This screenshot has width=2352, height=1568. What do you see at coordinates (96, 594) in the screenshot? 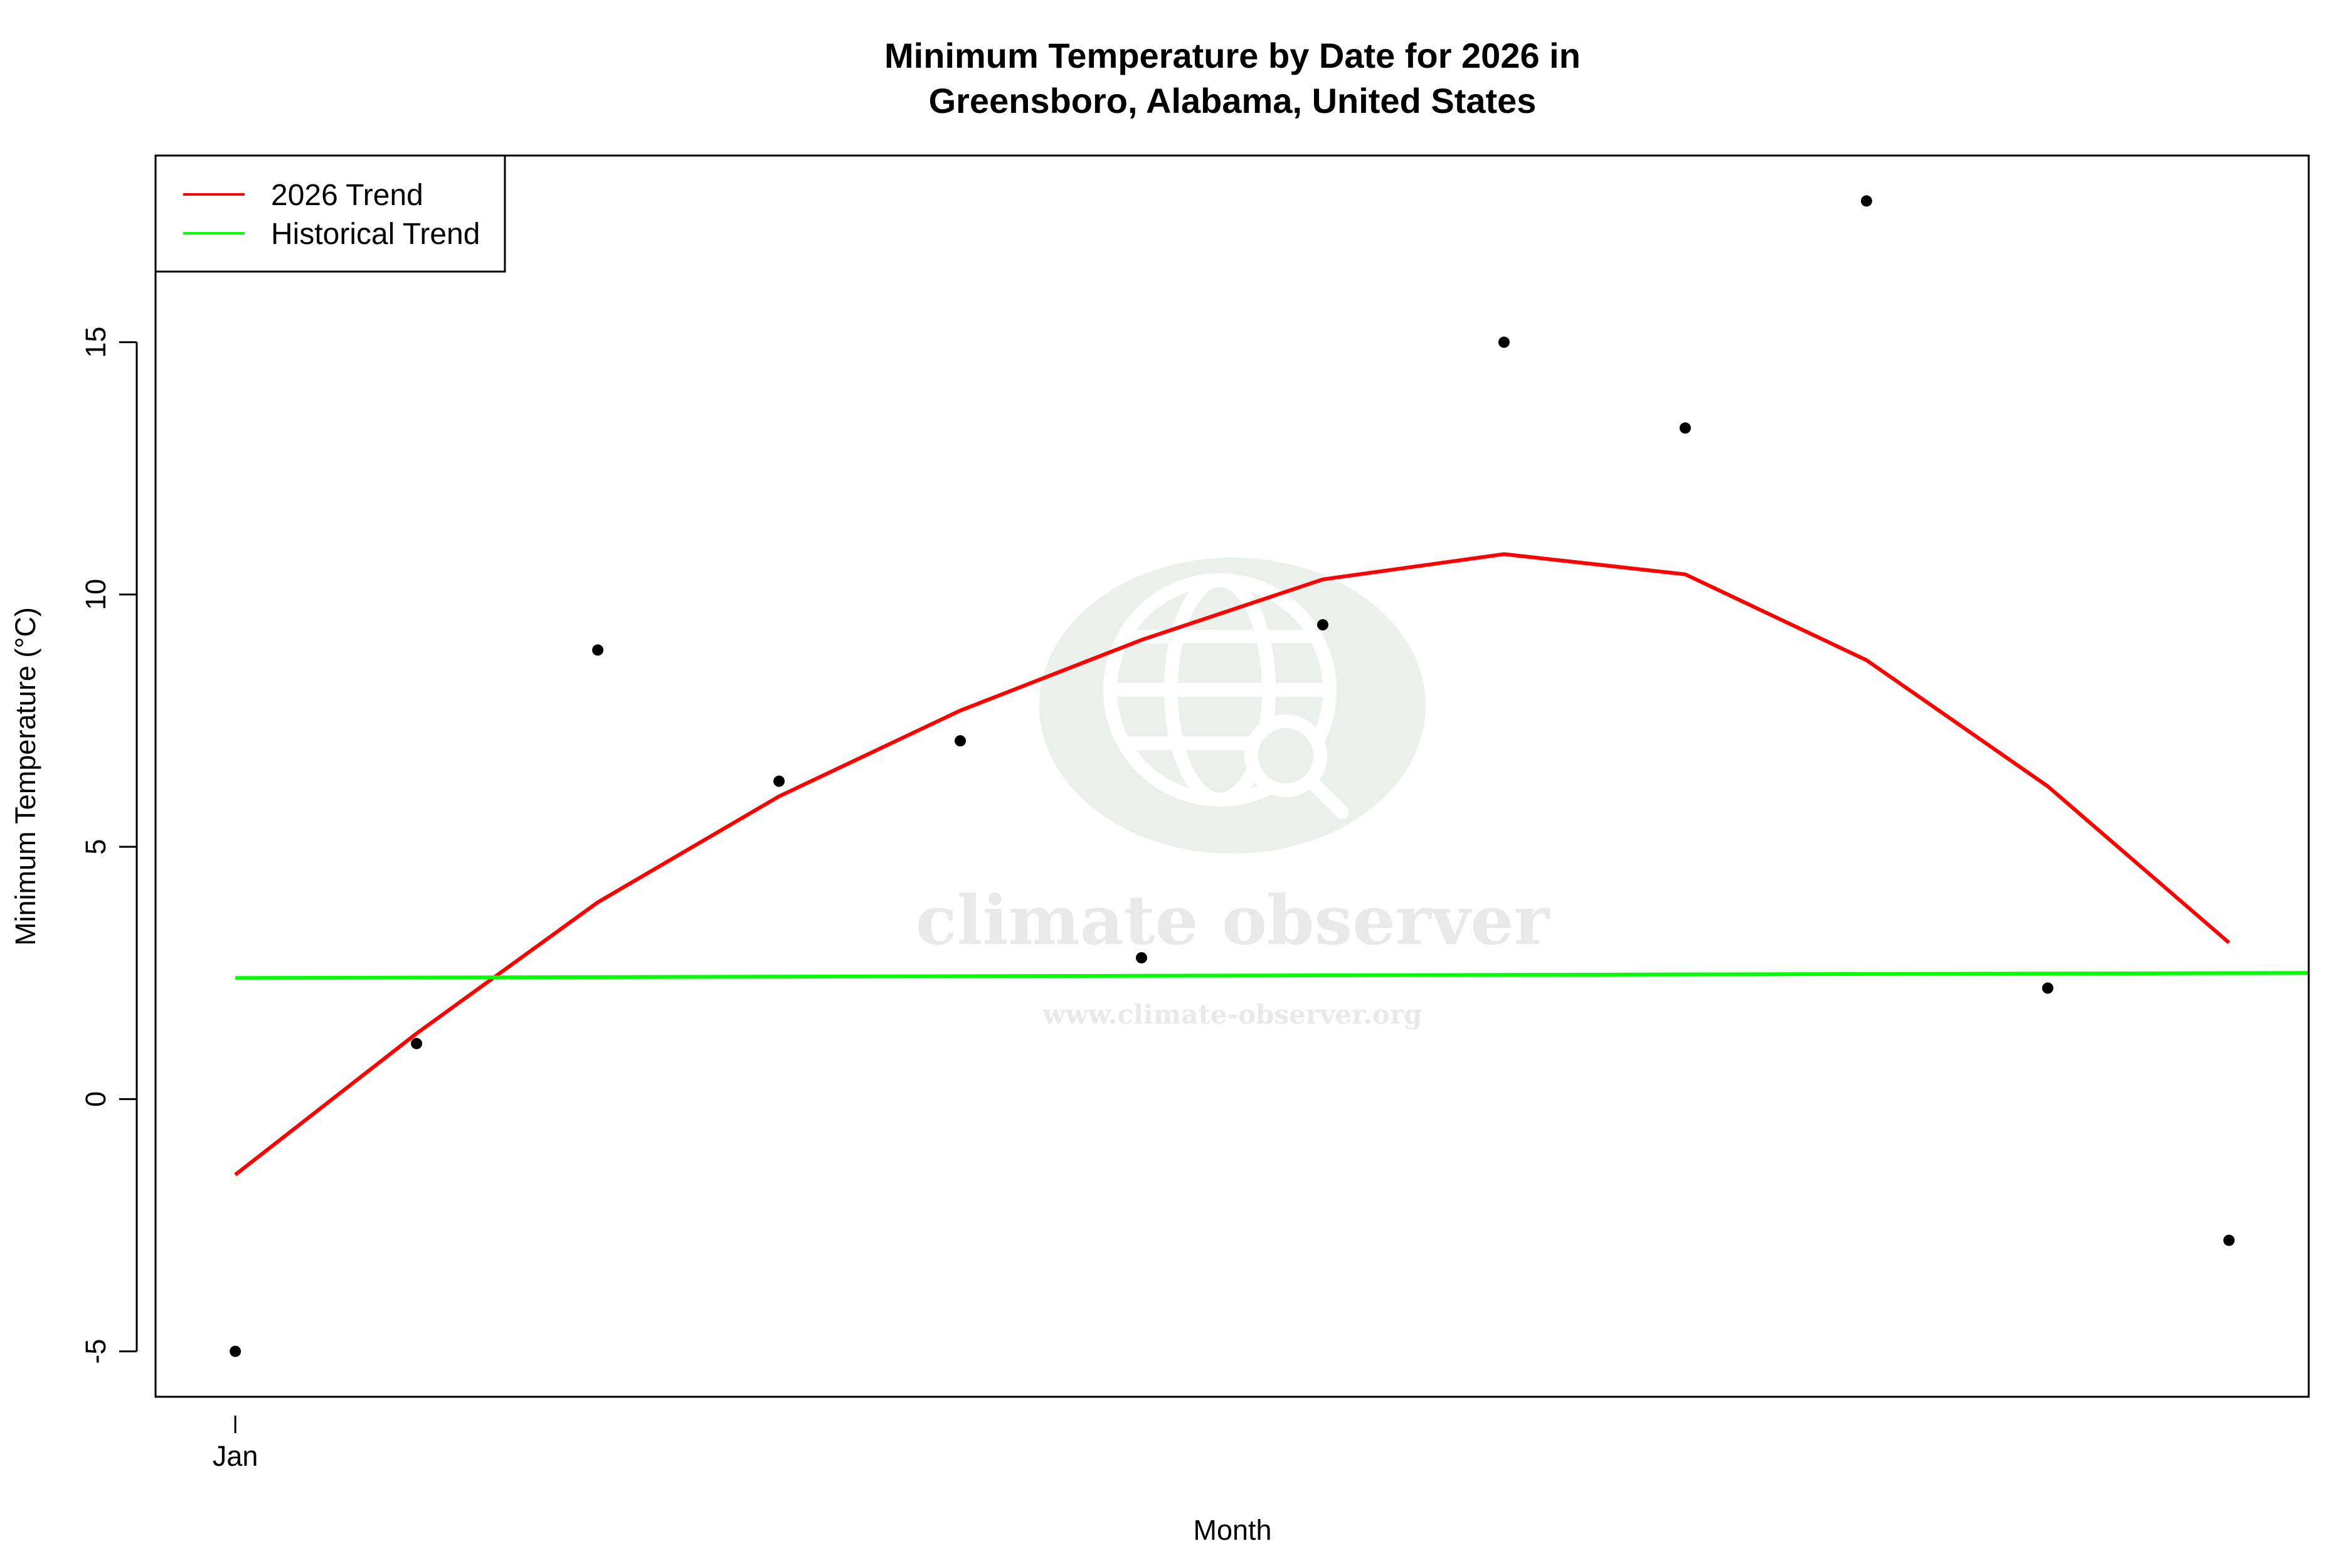
I see `y-tick-label: 10` at bounding box center [96, 594].